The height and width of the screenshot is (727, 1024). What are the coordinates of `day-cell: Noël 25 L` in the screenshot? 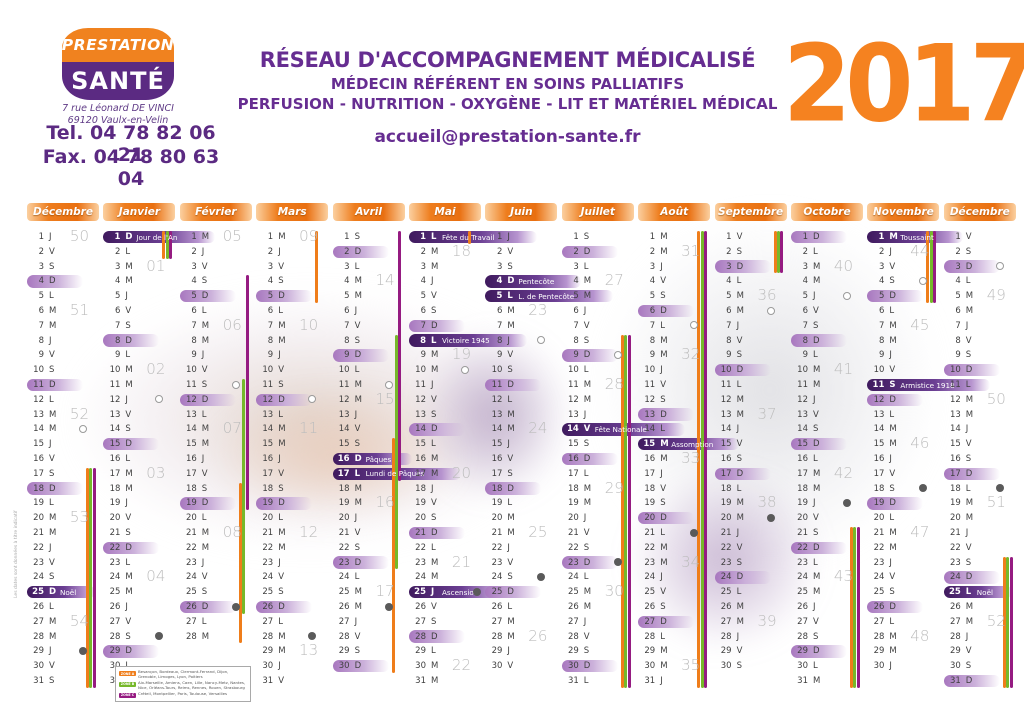 It's located at (979, 592).